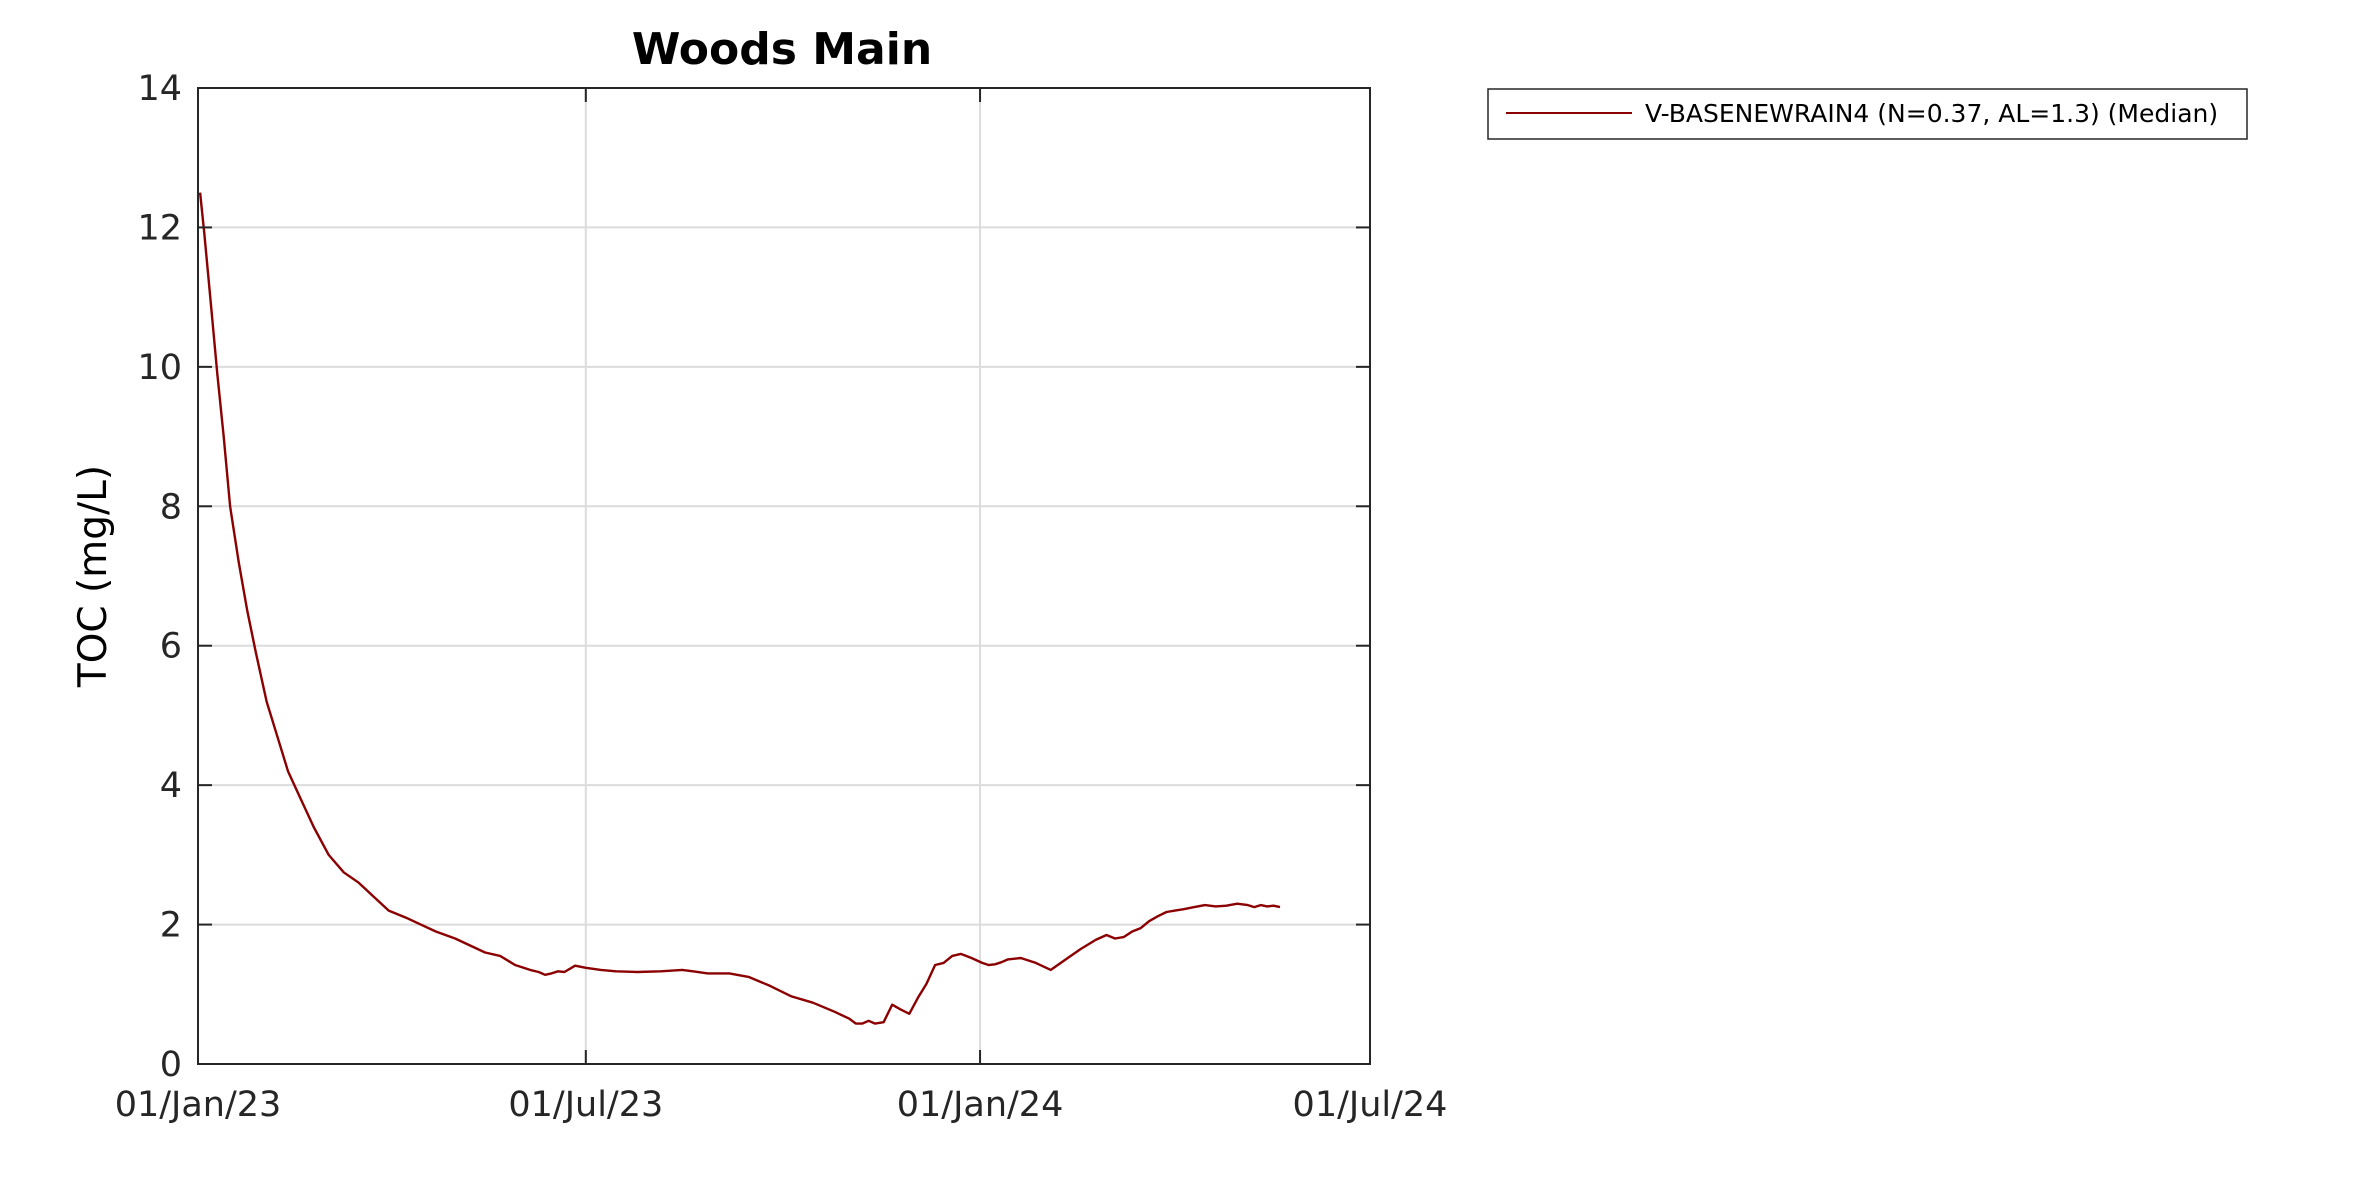 Image resolution: width=2362 pixels, height=1181 pixels. I want to click on y-tick-label: 10, so click(159, 368).